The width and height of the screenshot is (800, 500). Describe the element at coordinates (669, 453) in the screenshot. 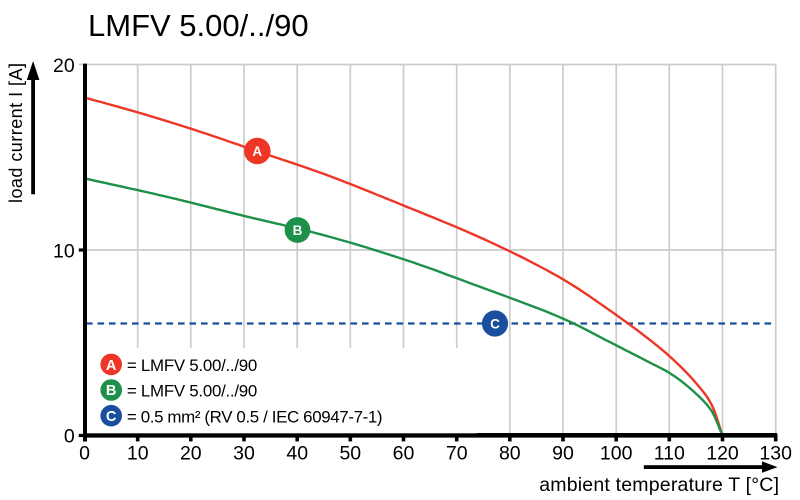

I see `svg-text: 110` at that location.